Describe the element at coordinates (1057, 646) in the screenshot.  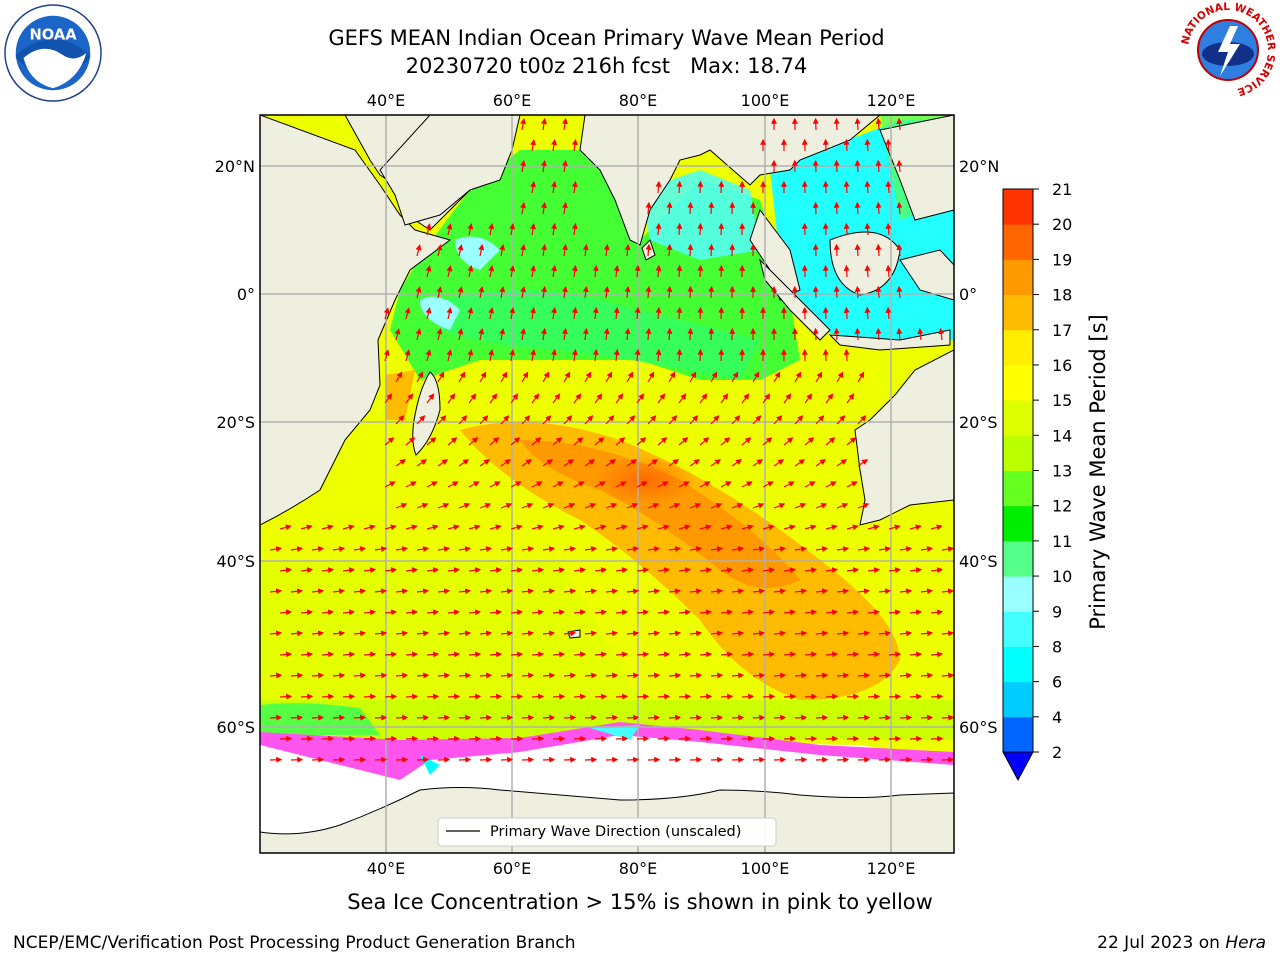
I see `colorbar-tick-label: 8` at that location.